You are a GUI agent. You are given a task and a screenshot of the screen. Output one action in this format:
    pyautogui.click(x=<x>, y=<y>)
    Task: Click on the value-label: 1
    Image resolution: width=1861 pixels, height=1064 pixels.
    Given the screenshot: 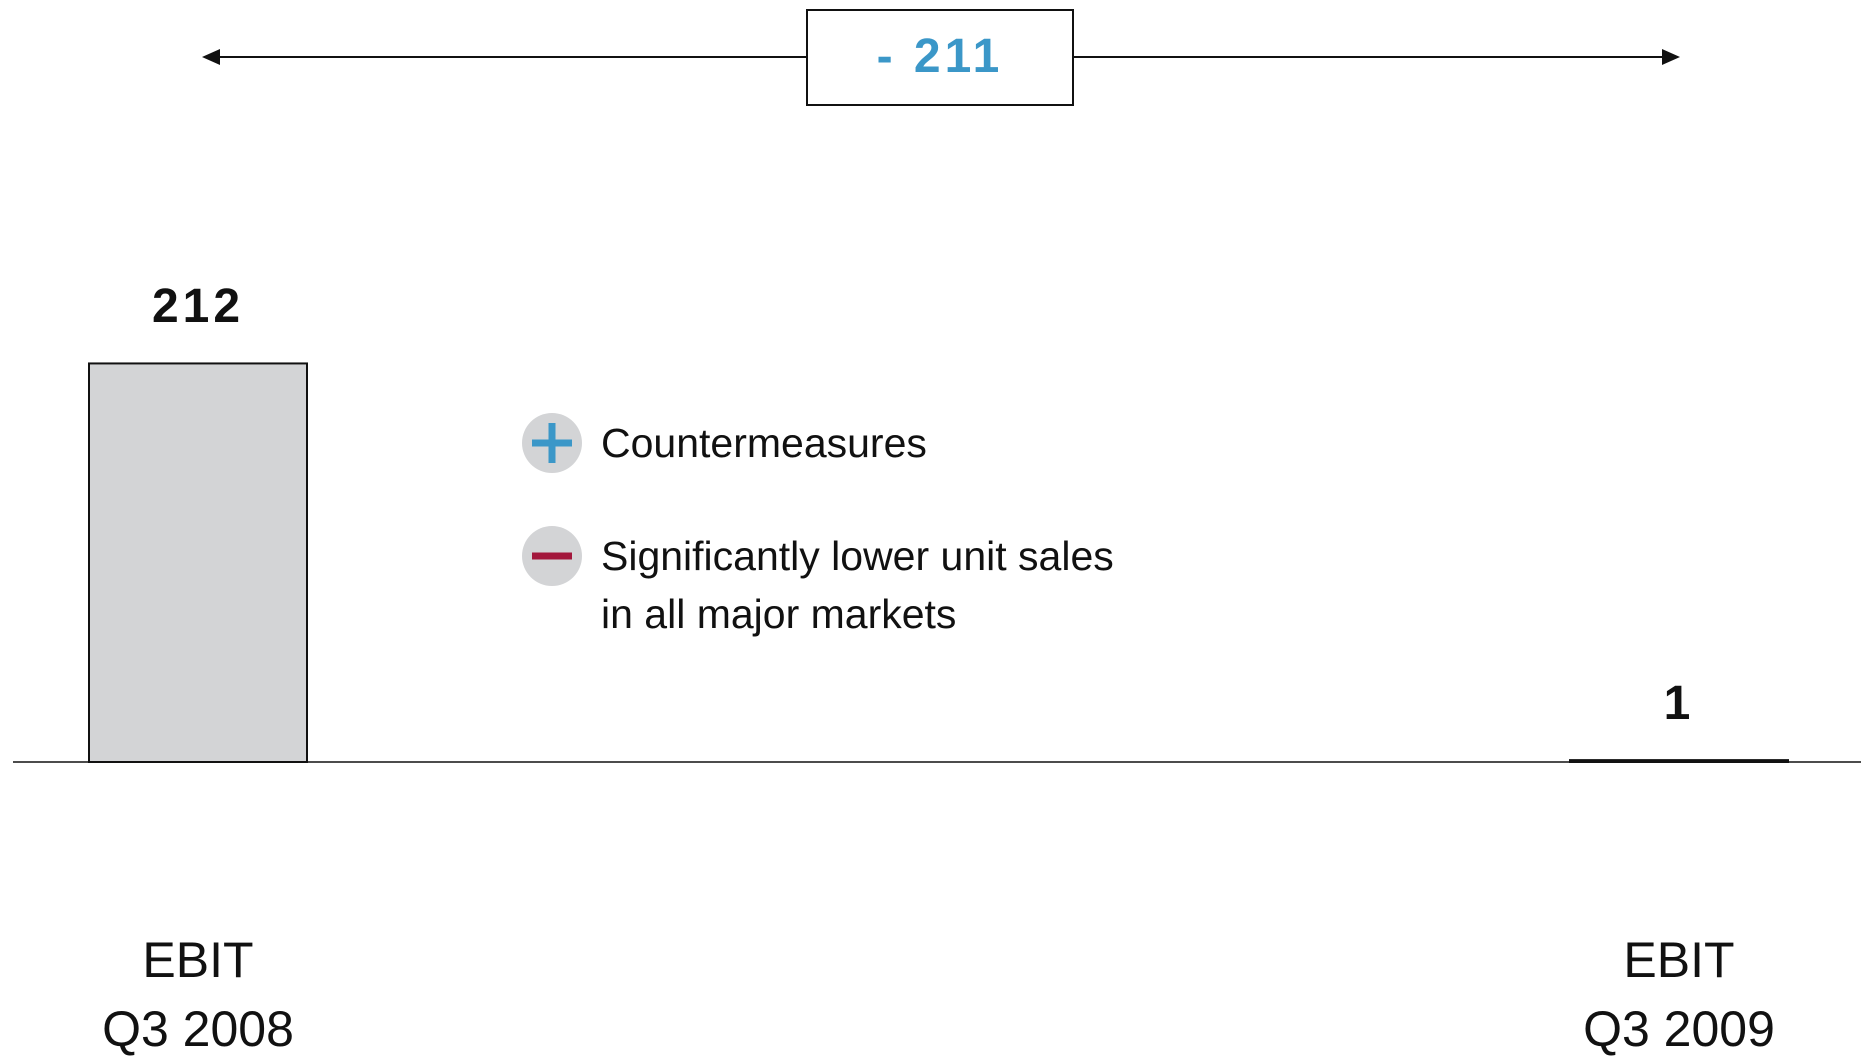 What is the action you would take?
    pyautogui.click(x=1679, y=704)
    